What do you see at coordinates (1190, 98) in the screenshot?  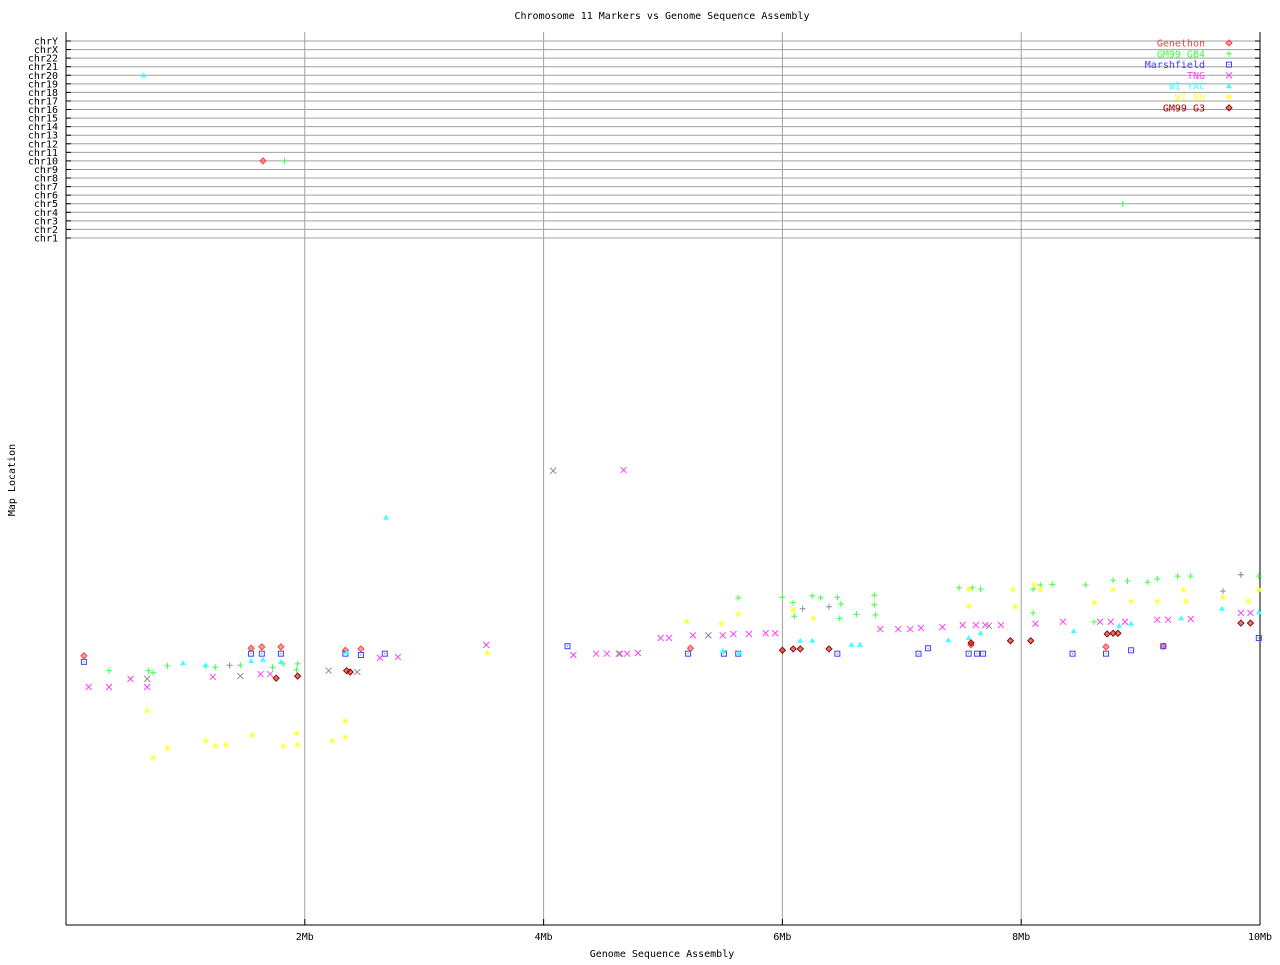 I see `legend-label: WI RH` at bounding box center [1190, 98].